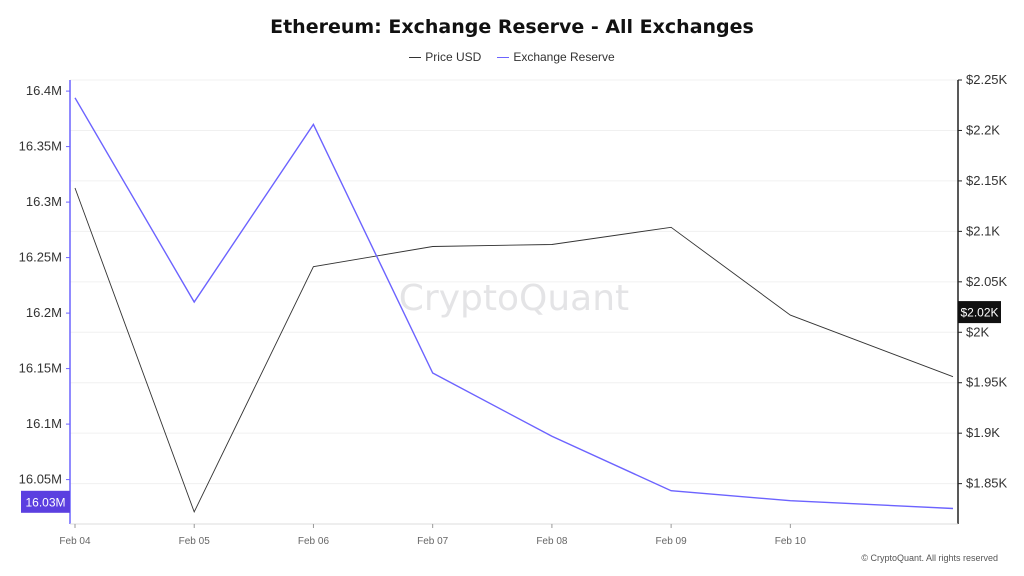  I want to click on chart-legend: Price USD Exchange Reserve, so click(512, 57).